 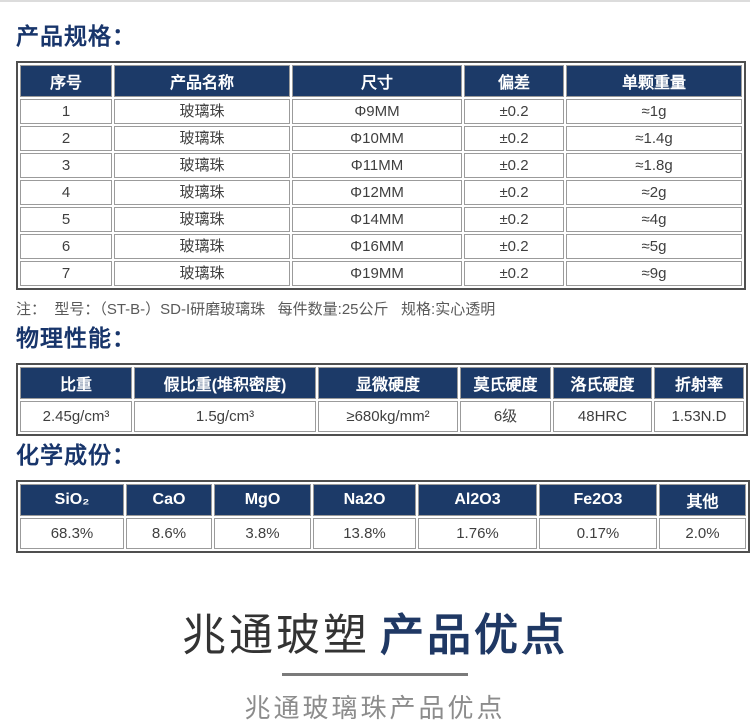 I want to click on table-row: 2 玻璃珠 Φ10MM ±0.2 ≈1.4g, so click(x=381, y=138).